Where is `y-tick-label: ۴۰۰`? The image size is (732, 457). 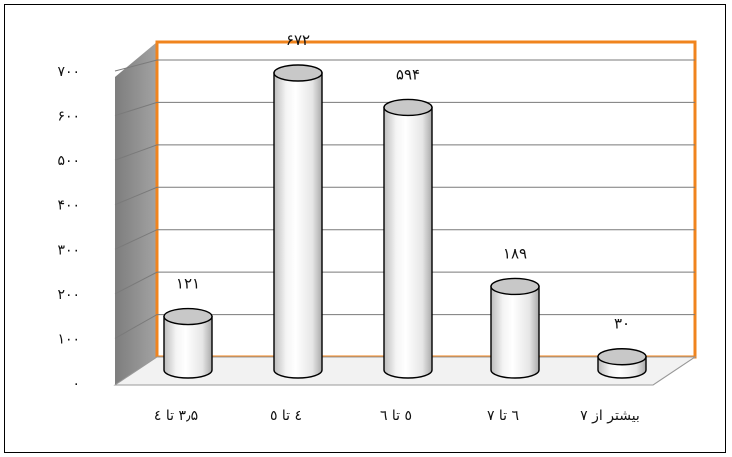 y-tick-label: ۴۰۰ is located at coordinates (68, 206).